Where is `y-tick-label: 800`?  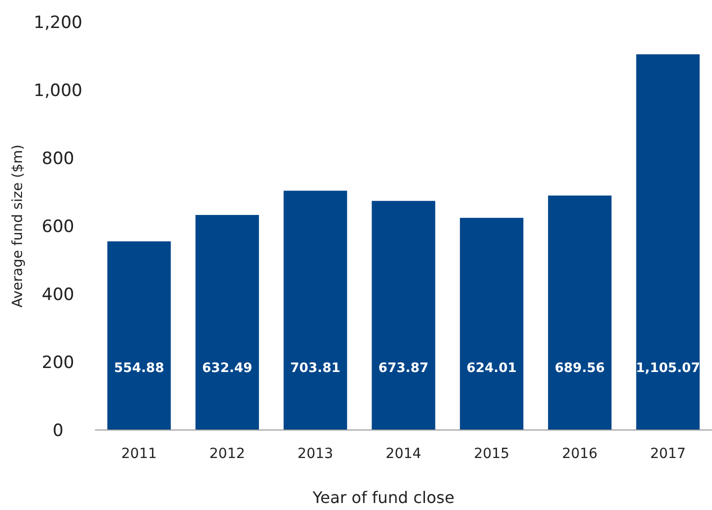 y-tick-label: 800 is located at coordinates (58, 158).